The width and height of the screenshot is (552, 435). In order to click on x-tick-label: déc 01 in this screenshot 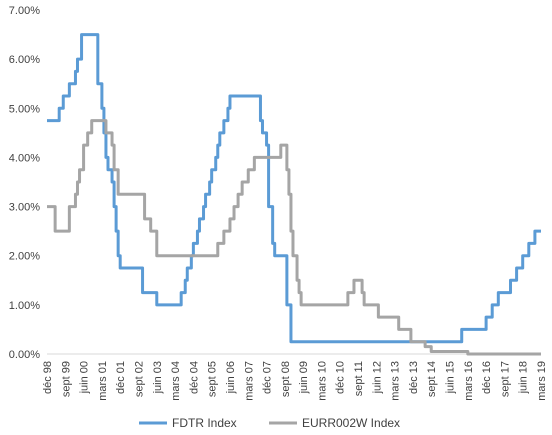, I will do `click(121, 377)`.